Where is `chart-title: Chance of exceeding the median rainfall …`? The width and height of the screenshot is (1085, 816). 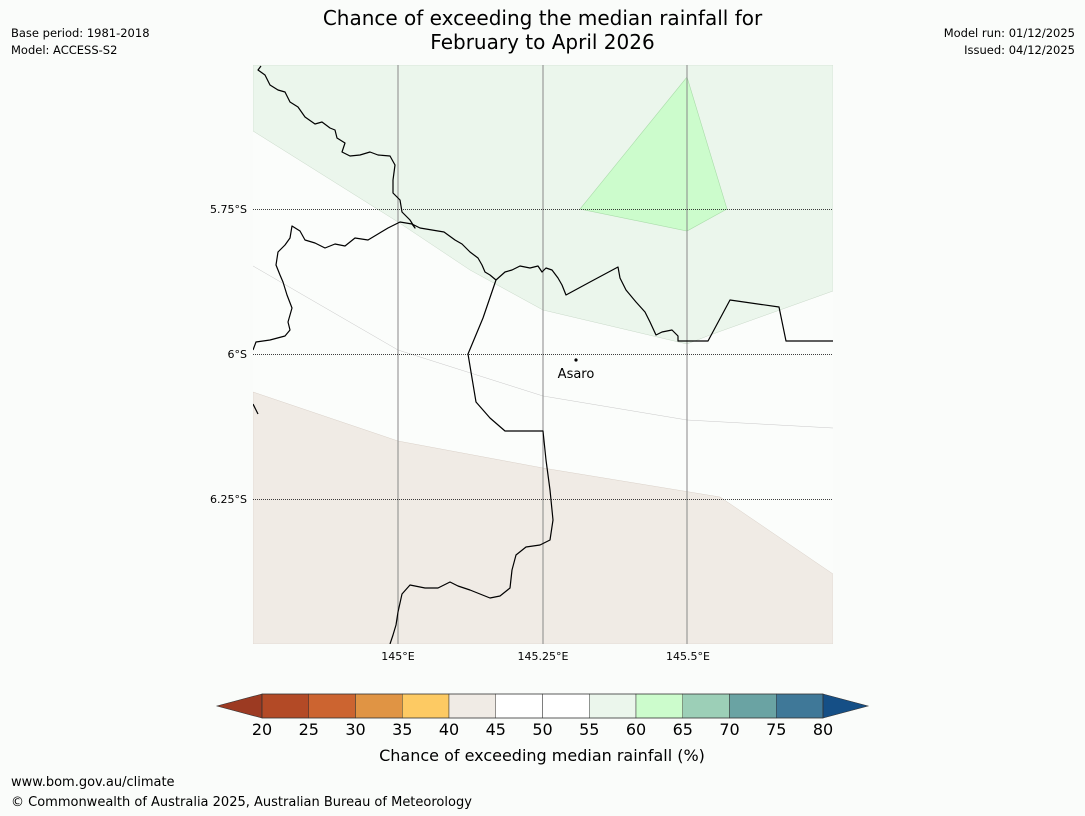 chart-title: Chance of exceeding the median rainfall … is located at coordinates (542, 30).